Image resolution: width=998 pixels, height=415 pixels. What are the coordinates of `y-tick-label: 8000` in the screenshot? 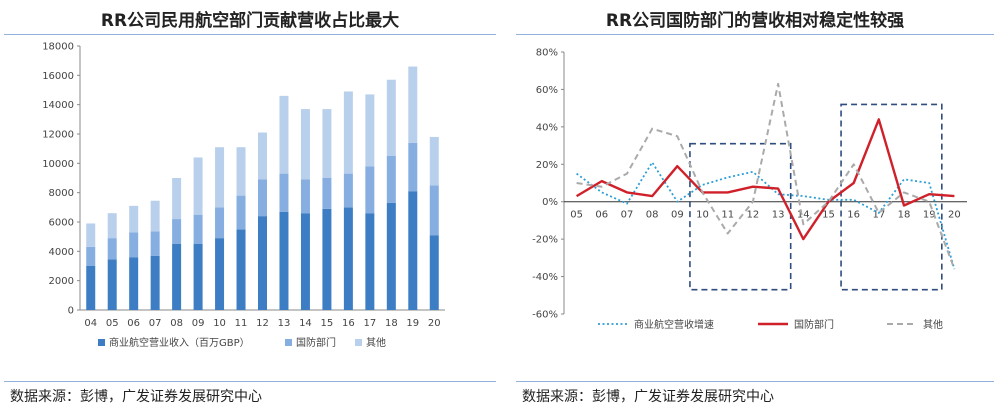 It's located at (61, 193).